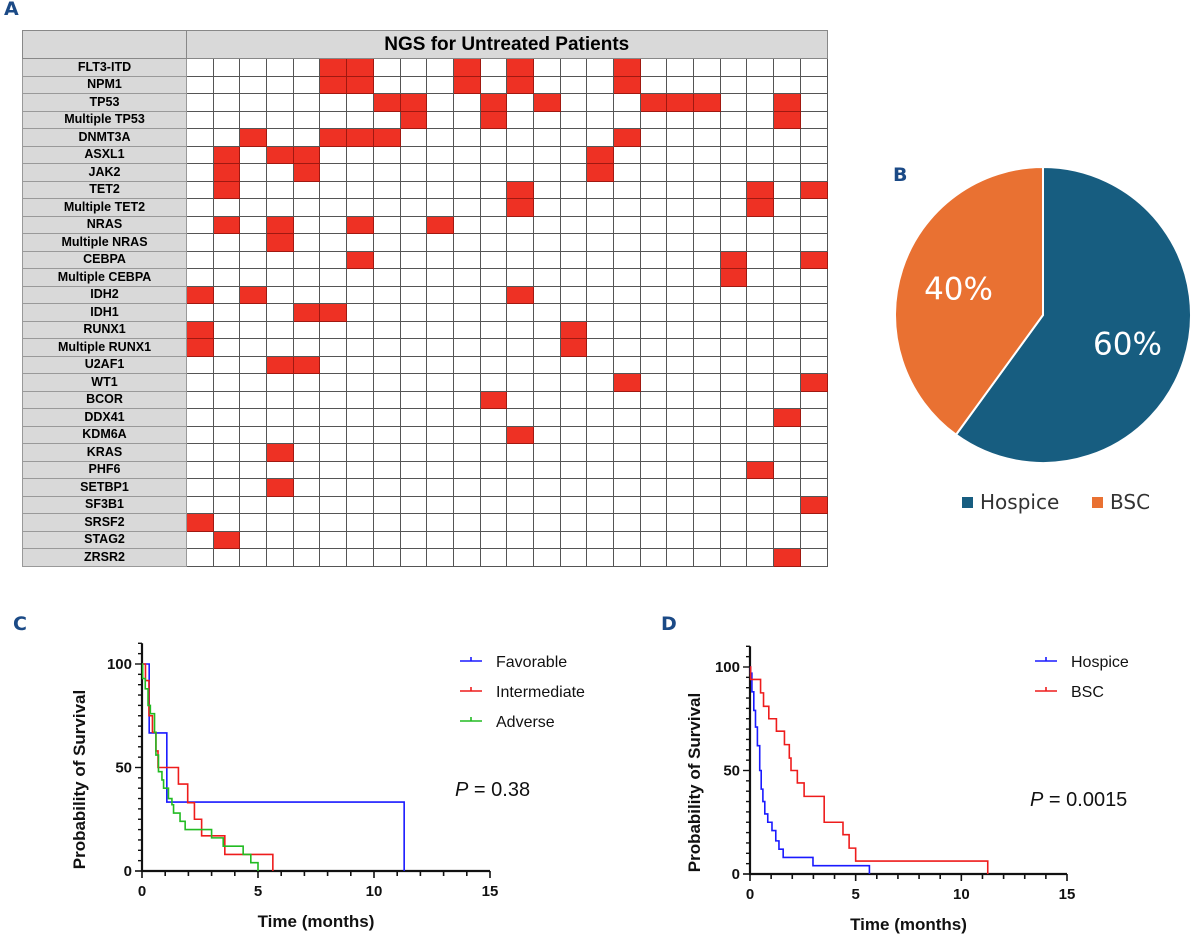 The width and height of the screenshot is (1199, 942). What do you see at coordinates (727, 667) in the screenshot?
I see `y-tick-label: 100` at bounding box center [727, 667].